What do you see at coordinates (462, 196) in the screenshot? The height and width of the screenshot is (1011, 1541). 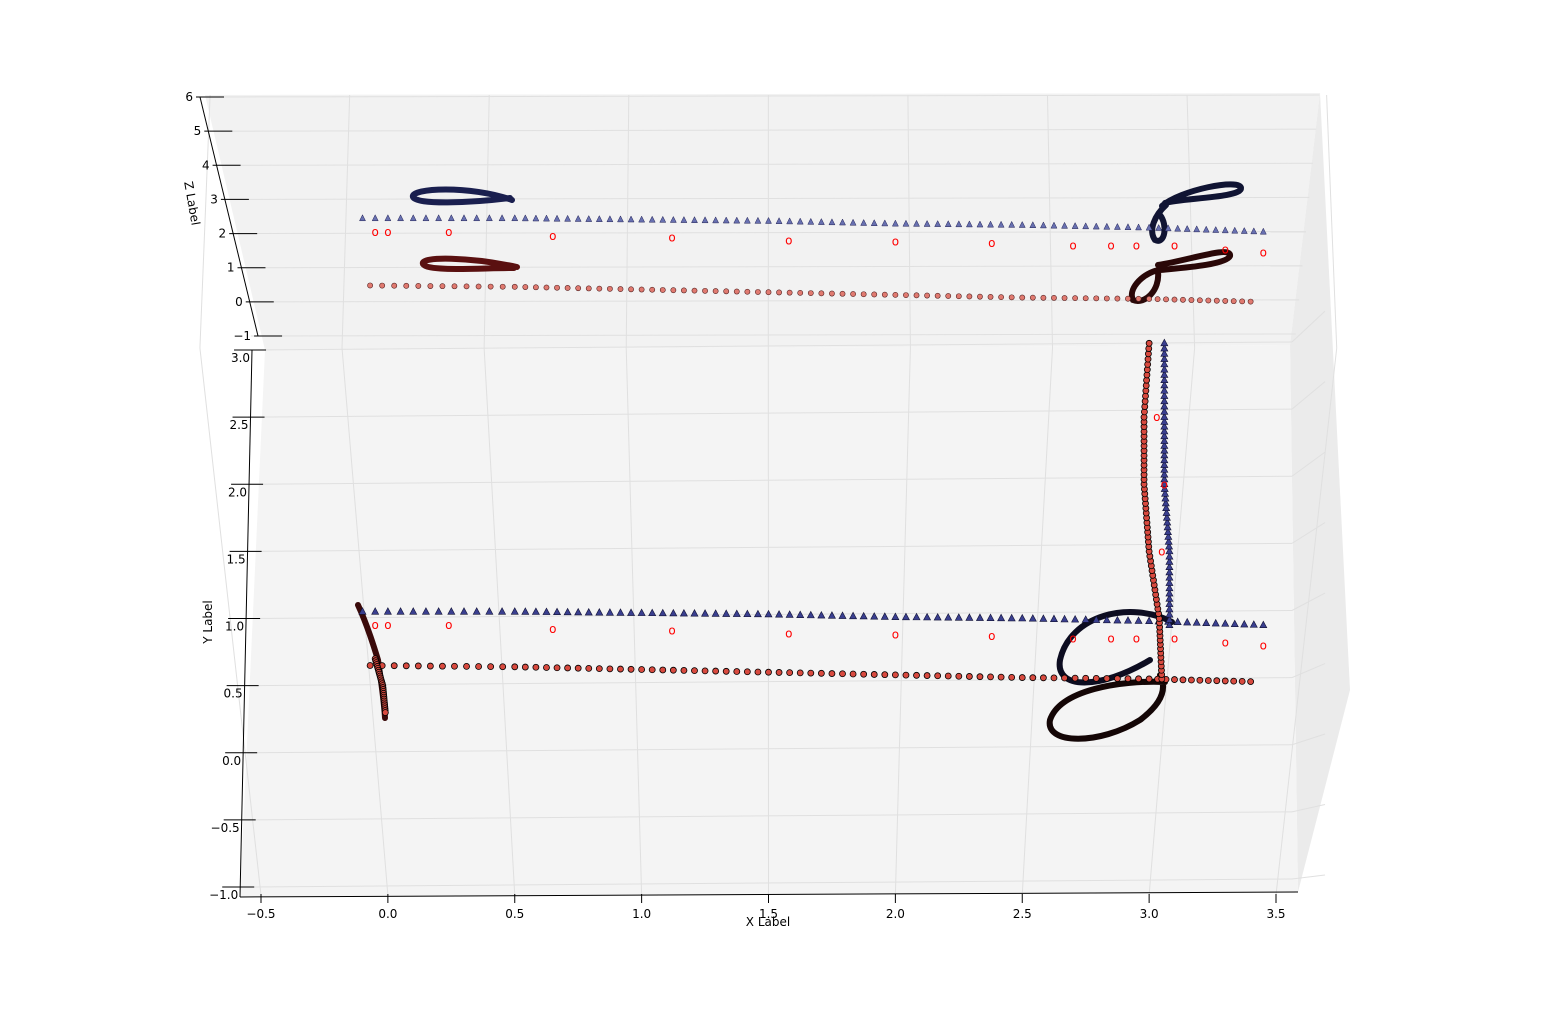 I see `upper-triangle-trail` at bounding box center [462, 196].